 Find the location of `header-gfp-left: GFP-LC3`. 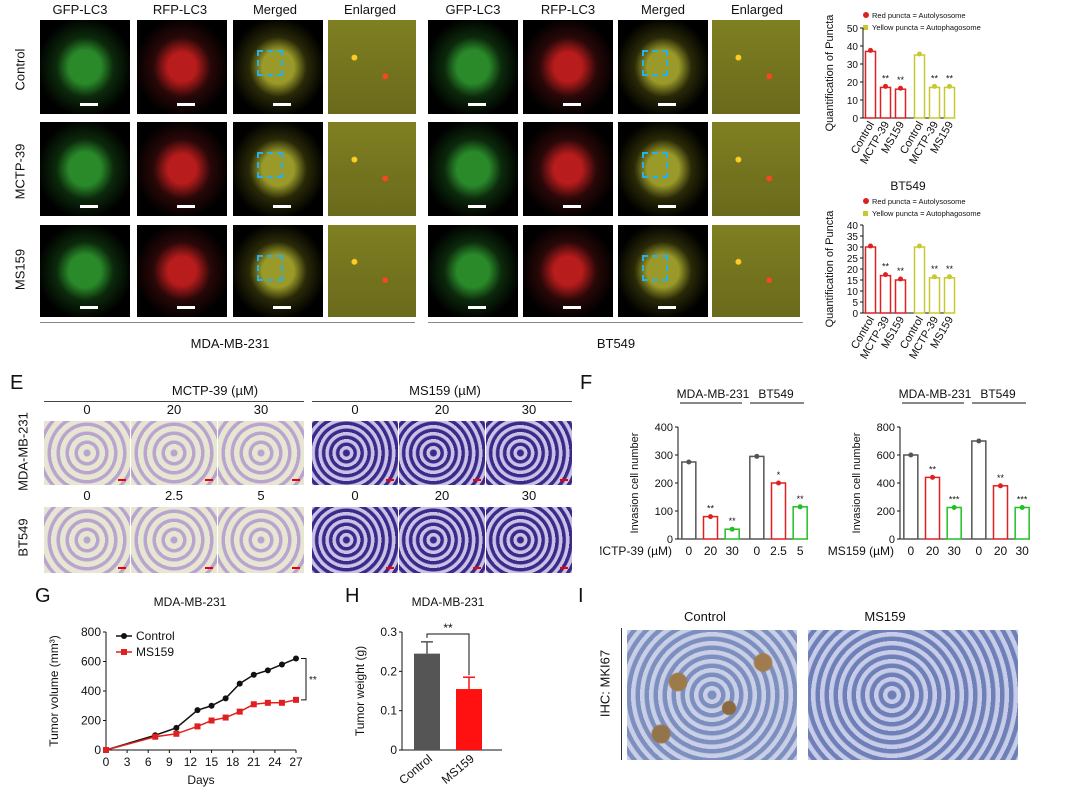

header-gfp-left: GFP-LC3 is located at coordinates (80, 9).